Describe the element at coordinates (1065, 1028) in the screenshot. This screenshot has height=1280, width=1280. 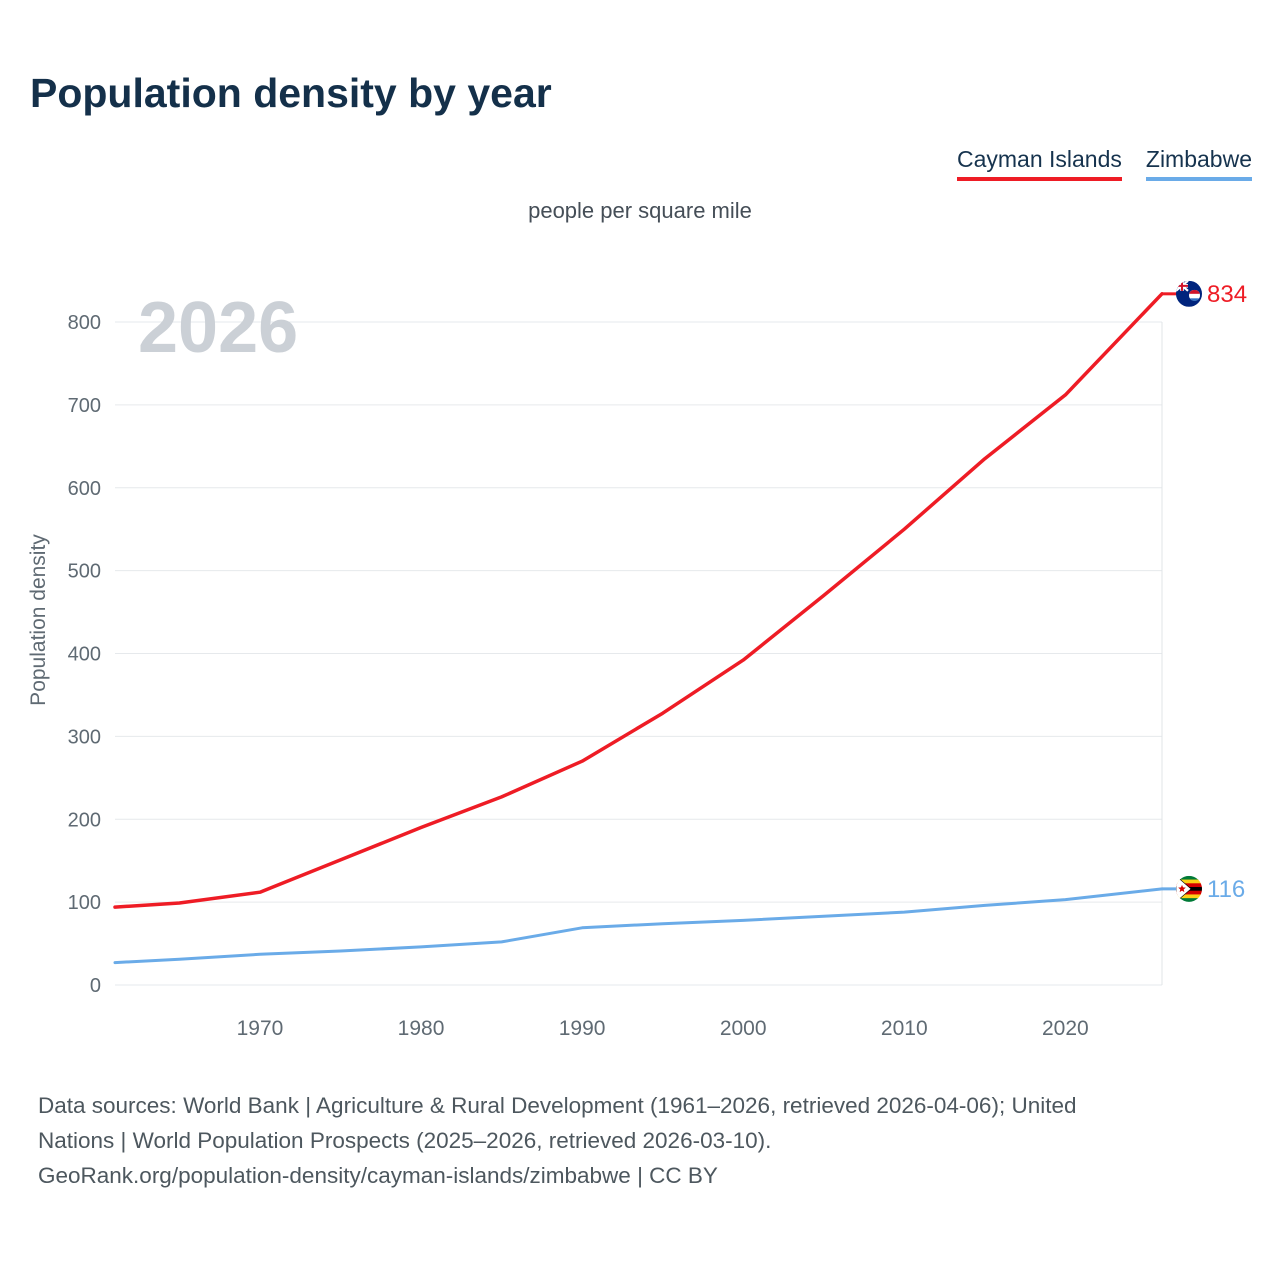
I see `x-tick-label: 2020` at that location.